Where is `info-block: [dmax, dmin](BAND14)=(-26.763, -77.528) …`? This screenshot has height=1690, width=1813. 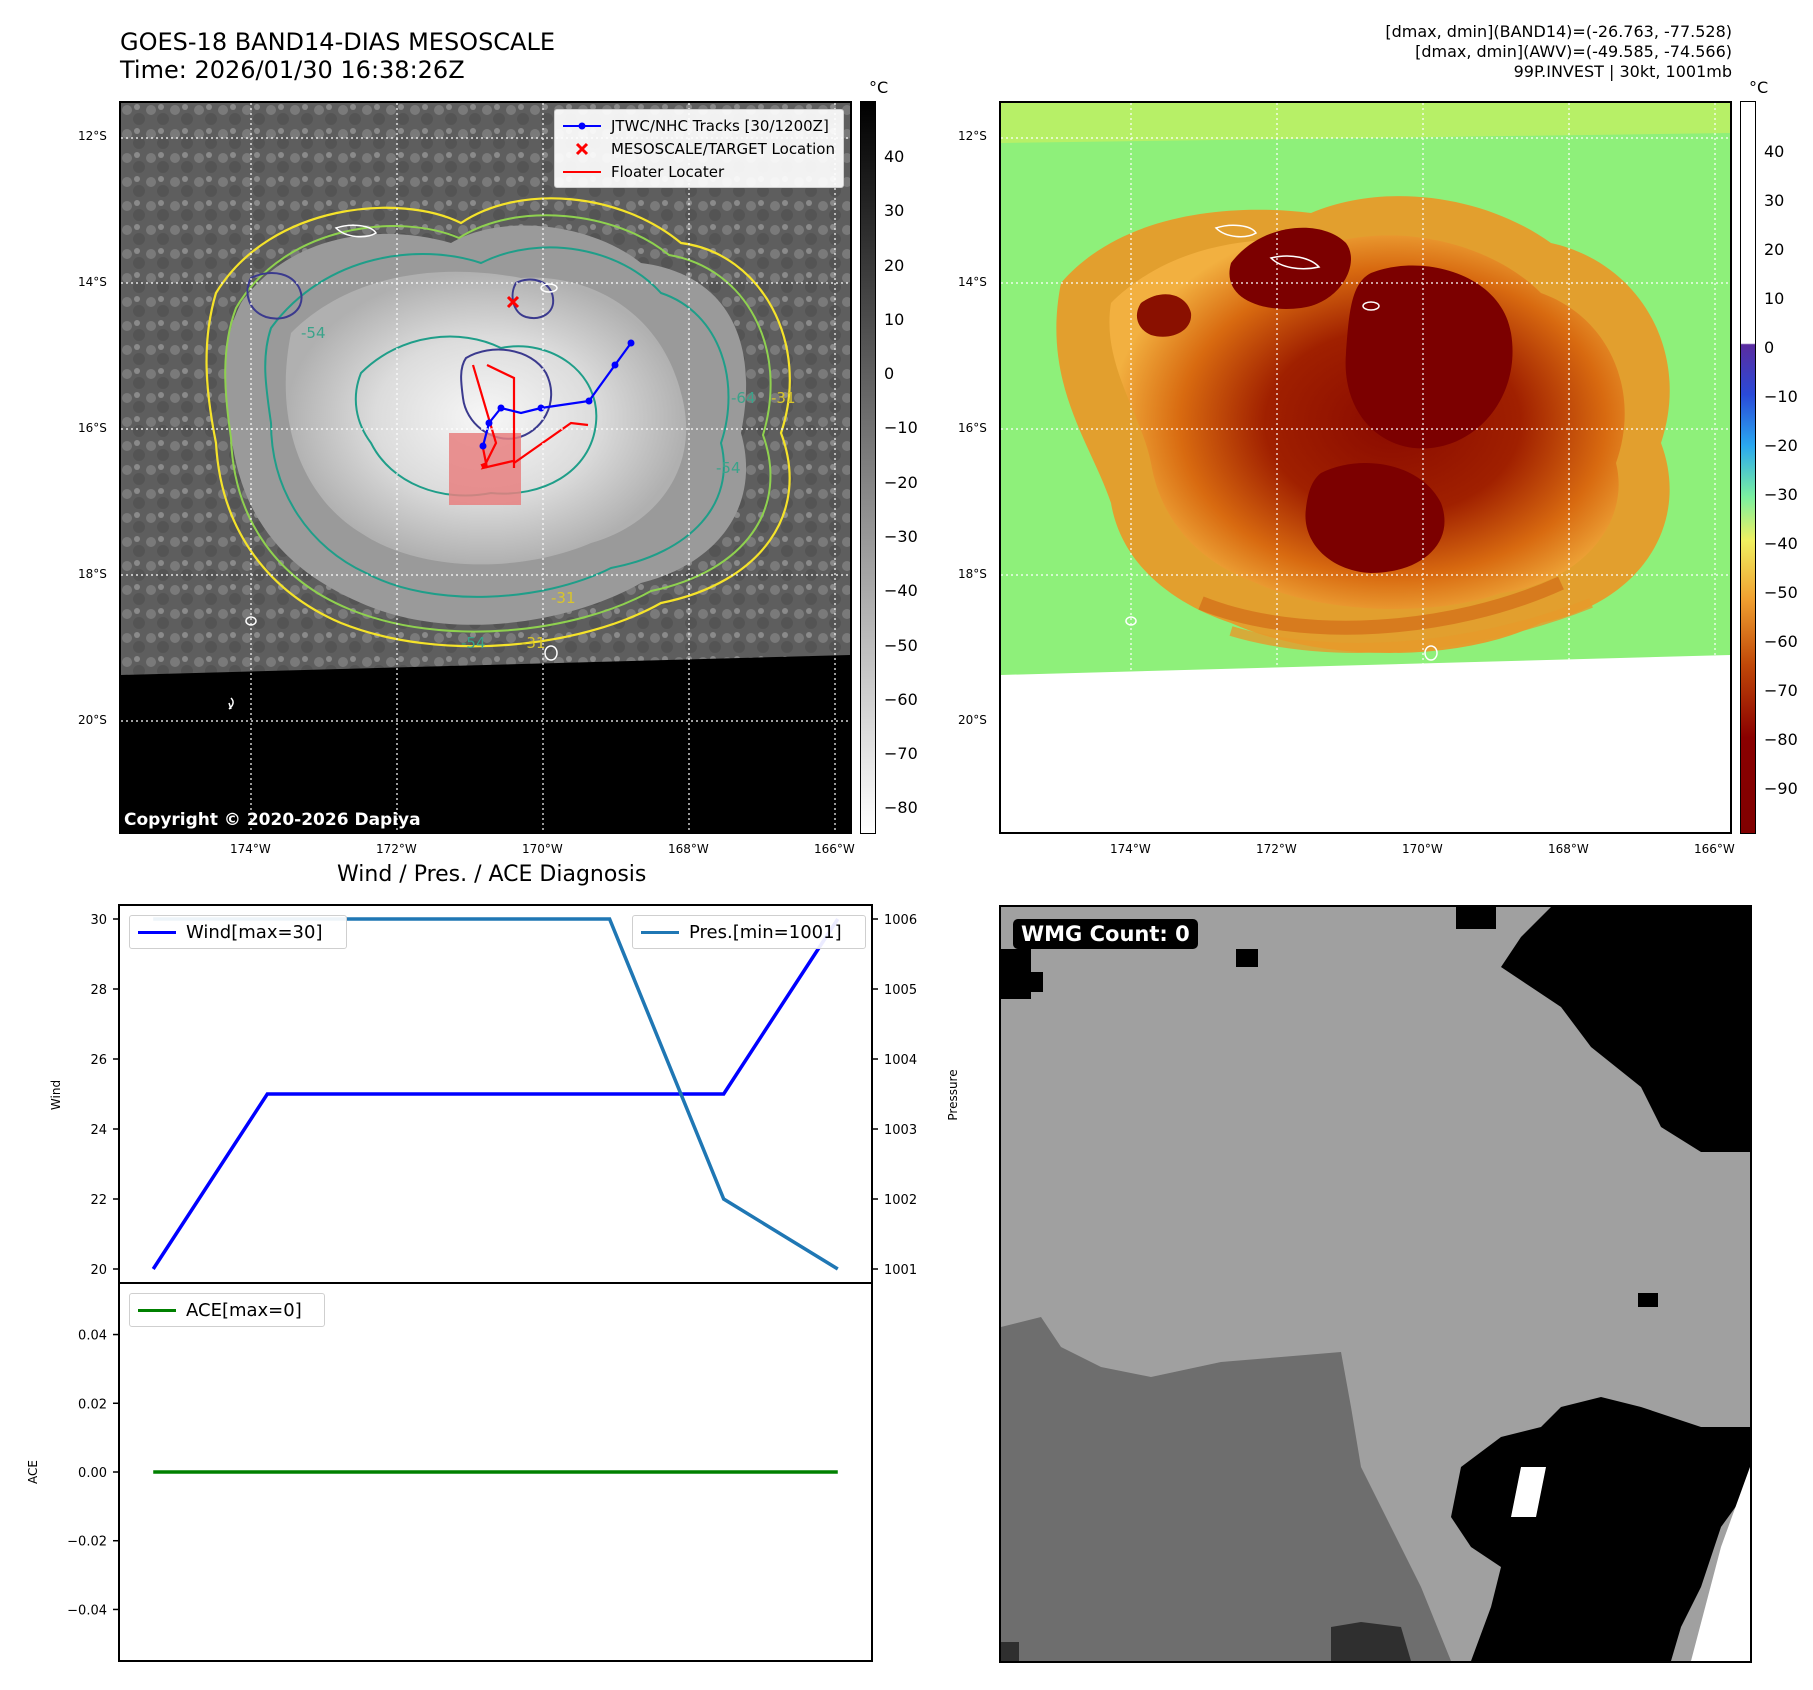 info-block: [dmax, dmin](BAND14)=(-26.763, -77.528) … is located at coordinates (1558, 52).